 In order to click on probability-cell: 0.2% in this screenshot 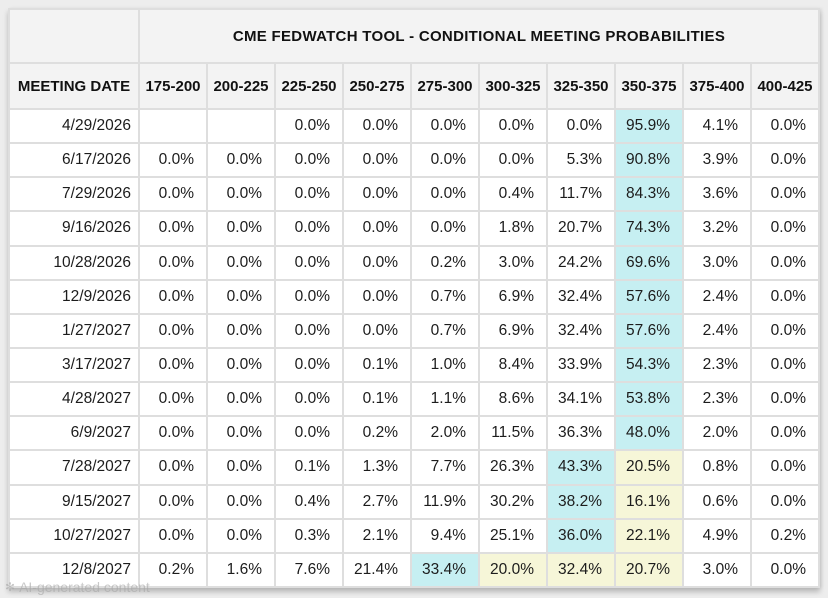, I will do `click(785, 535)`.